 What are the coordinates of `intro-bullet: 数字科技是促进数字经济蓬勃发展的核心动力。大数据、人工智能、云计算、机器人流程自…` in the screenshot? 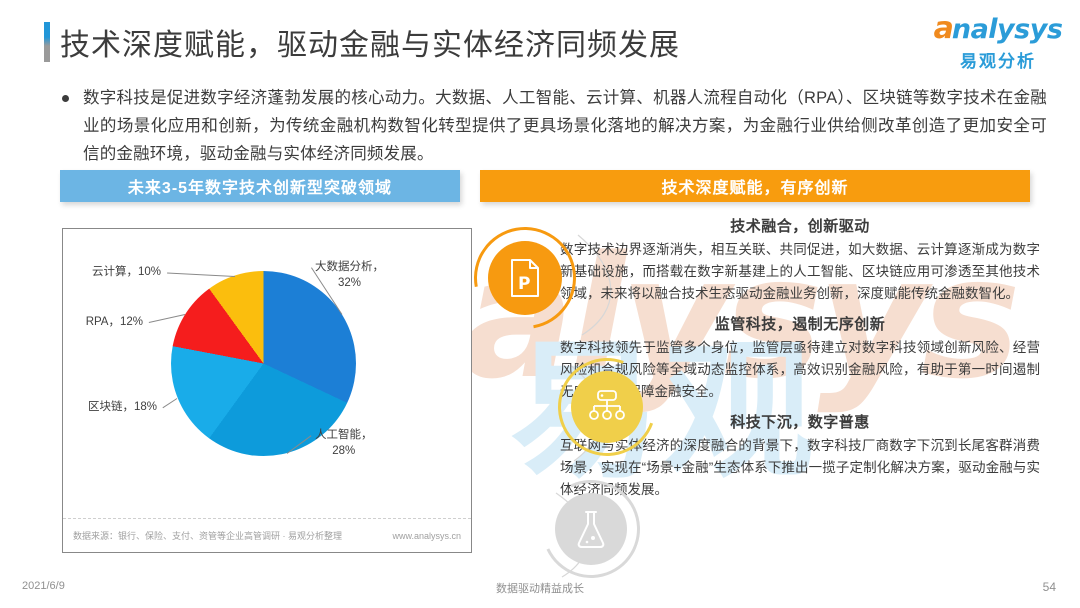 It's located at (554, 126).